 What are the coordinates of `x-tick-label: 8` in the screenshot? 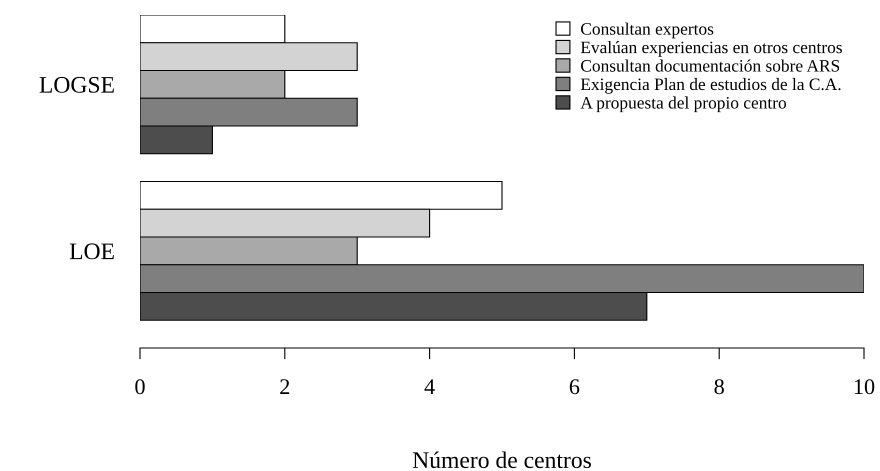 It's located at (719, 386).